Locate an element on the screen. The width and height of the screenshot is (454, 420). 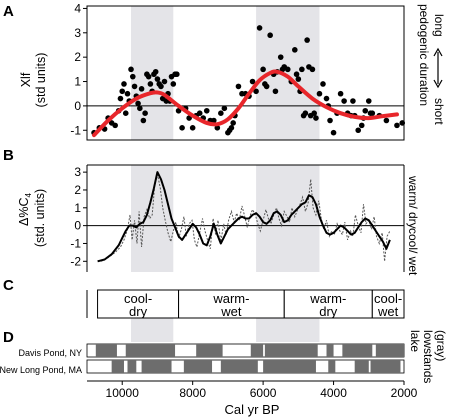
panel-b-ylabel-sub: 4 is located at coordinates (28, 195).